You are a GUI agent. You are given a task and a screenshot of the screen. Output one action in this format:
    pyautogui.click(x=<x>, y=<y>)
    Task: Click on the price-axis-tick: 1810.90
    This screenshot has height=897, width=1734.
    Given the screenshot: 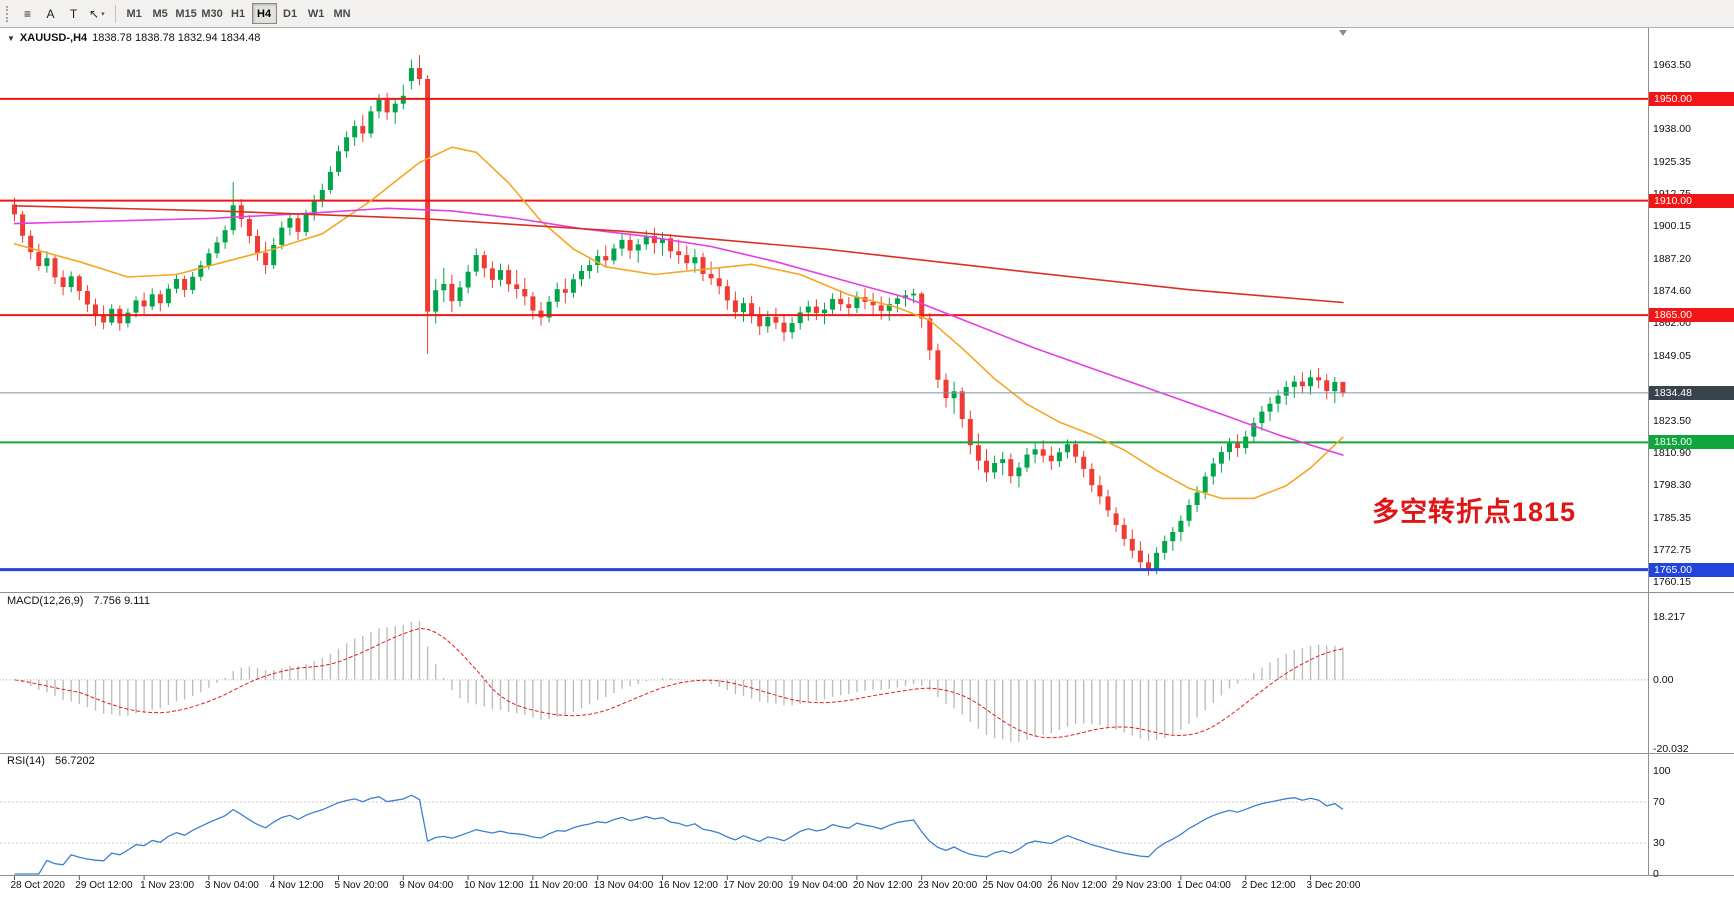 What is the action you would take?
    pyautogui.click(x=1672, y=452)
    